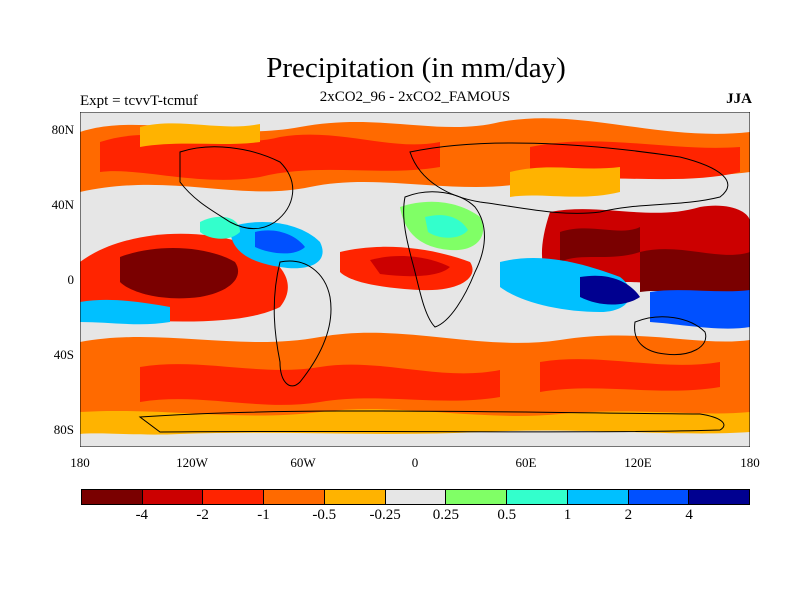 This screenshot has height=600, width=800. What do you see at coordinates (202, 515) in the screenshot?
I see `colorbar-label: -2` at bounding box center [202, 515].